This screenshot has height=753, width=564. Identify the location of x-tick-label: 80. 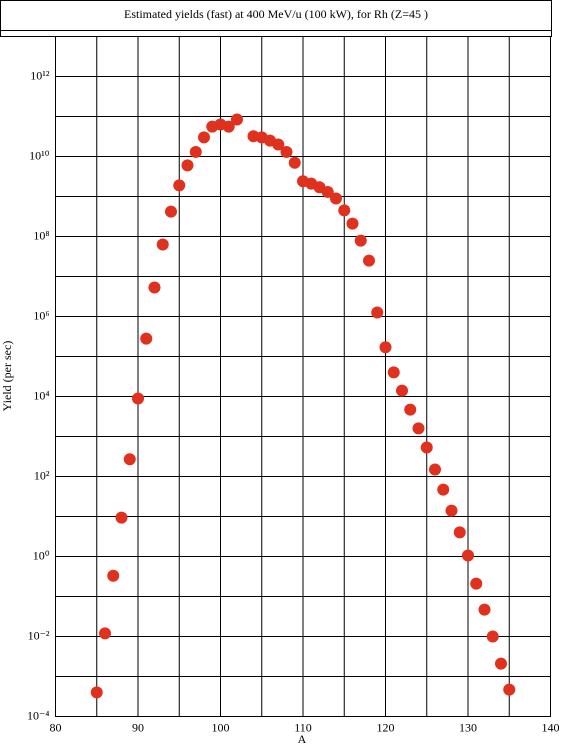
(56, 727).